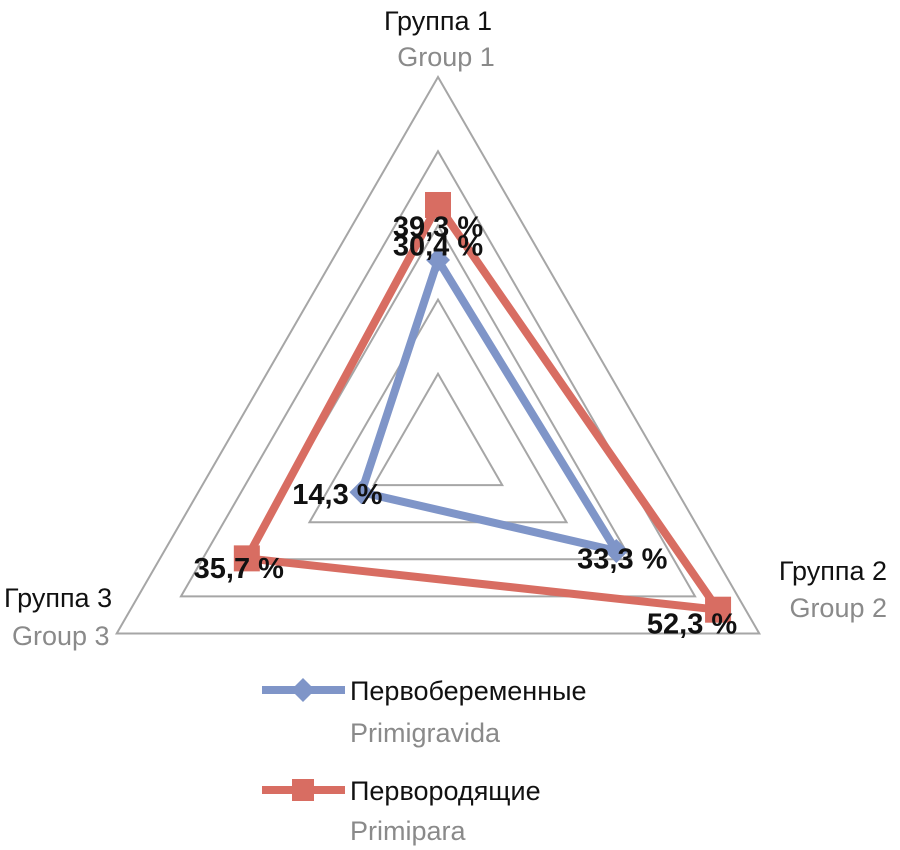 This screenshot has width=900, height=850. Describe the element at coordinates (303, 790) in the screenshot. I see `legend-marker-square-icon` at that location.